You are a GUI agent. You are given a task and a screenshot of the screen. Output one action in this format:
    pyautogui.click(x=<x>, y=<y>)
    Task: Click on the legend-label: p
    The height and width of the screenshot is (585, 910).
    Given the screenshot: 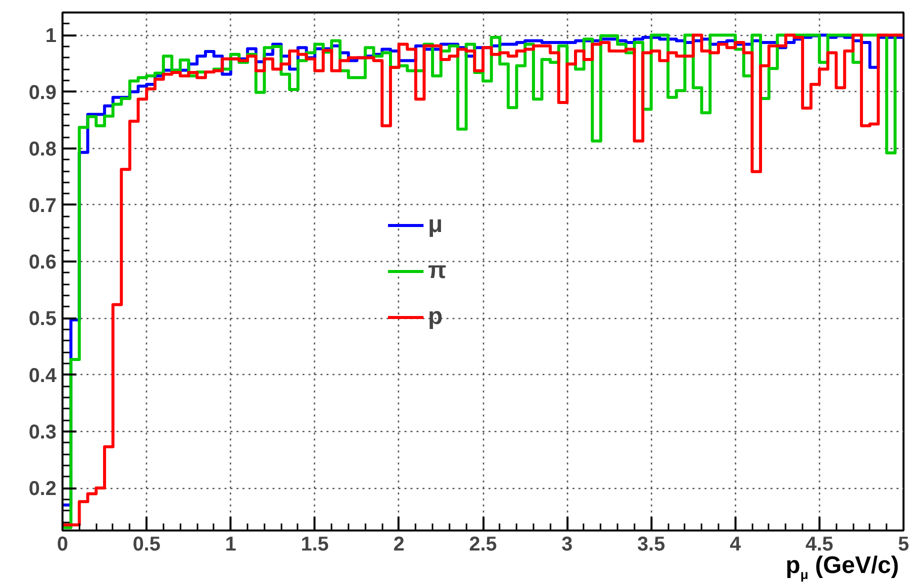 What is the action you would take?
    pyautogui.click(x=436, y=317)
    